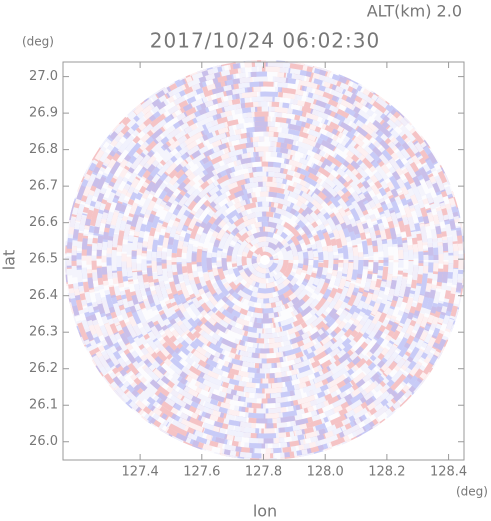 The image size is (491, 521). Describe the element at coordinates (386, 472) in the screenshot. I see `x-tick-label: 128.2` at that location.